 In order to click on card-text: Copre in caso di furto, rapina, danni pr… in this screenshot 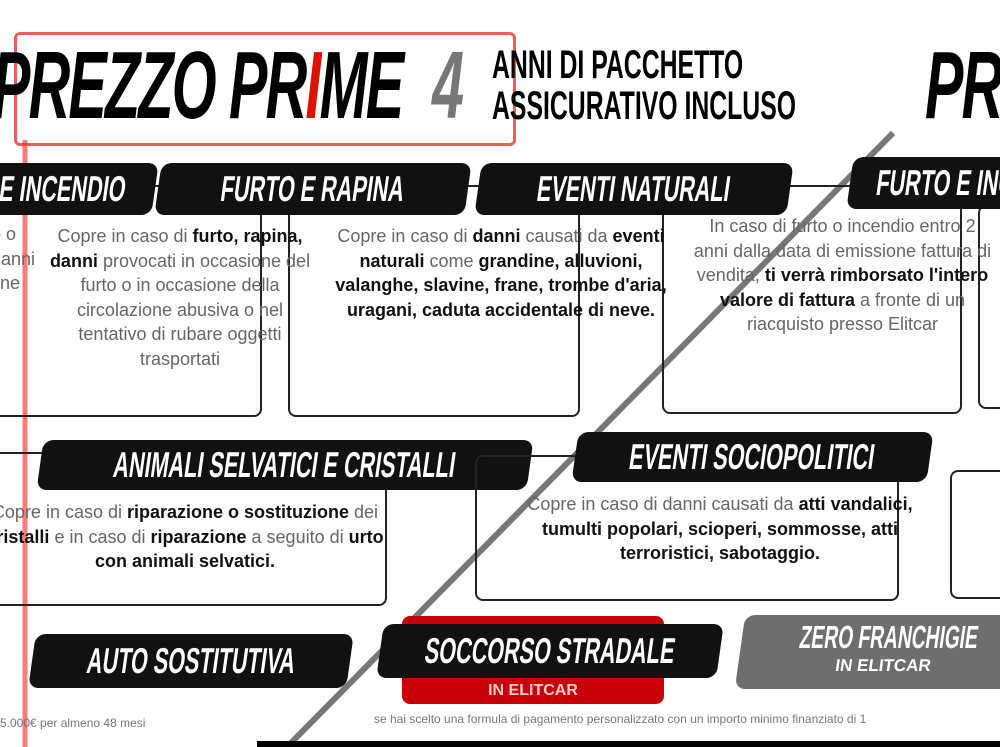, I will do `click(180, 297)`.